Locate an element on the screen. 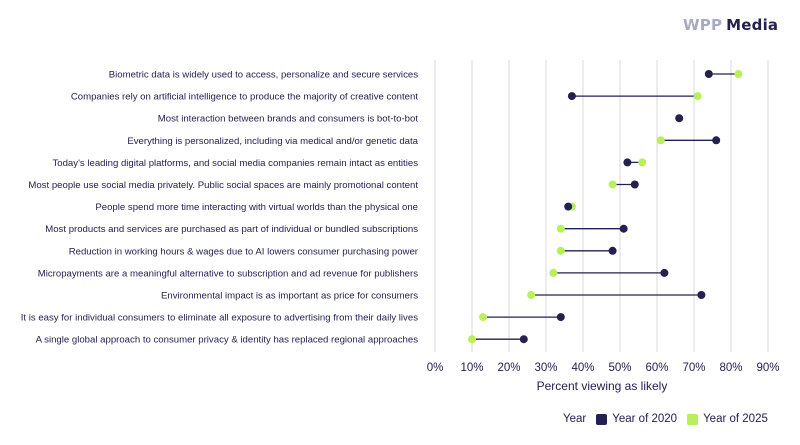 Image resolution: width=800 pixels, height=445 pixels. x-tick-label: 90% is located at coordinates (767, 368).